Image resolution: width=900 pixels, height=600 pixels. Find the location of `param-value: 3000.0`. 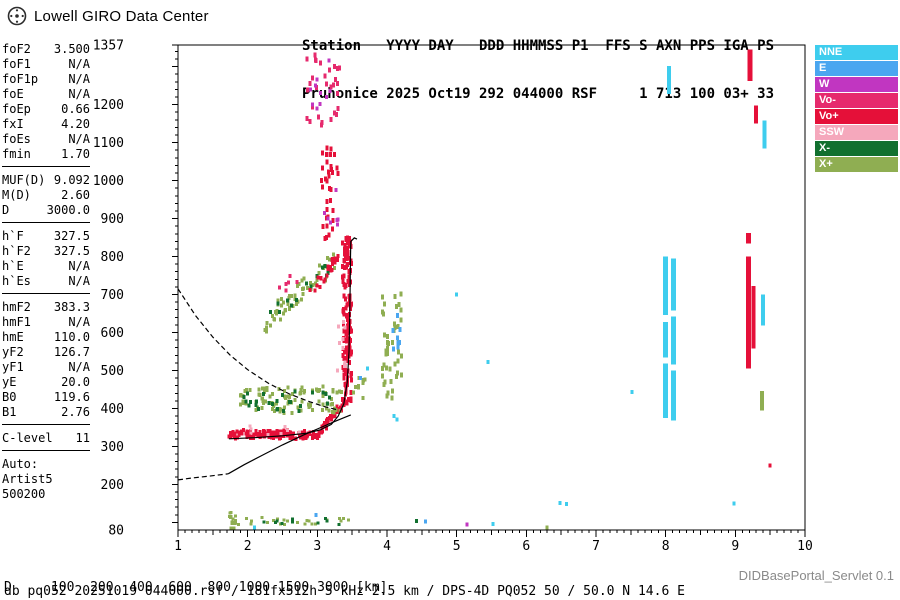

param-value: 3000.0 is located at coordinates (68, 210).